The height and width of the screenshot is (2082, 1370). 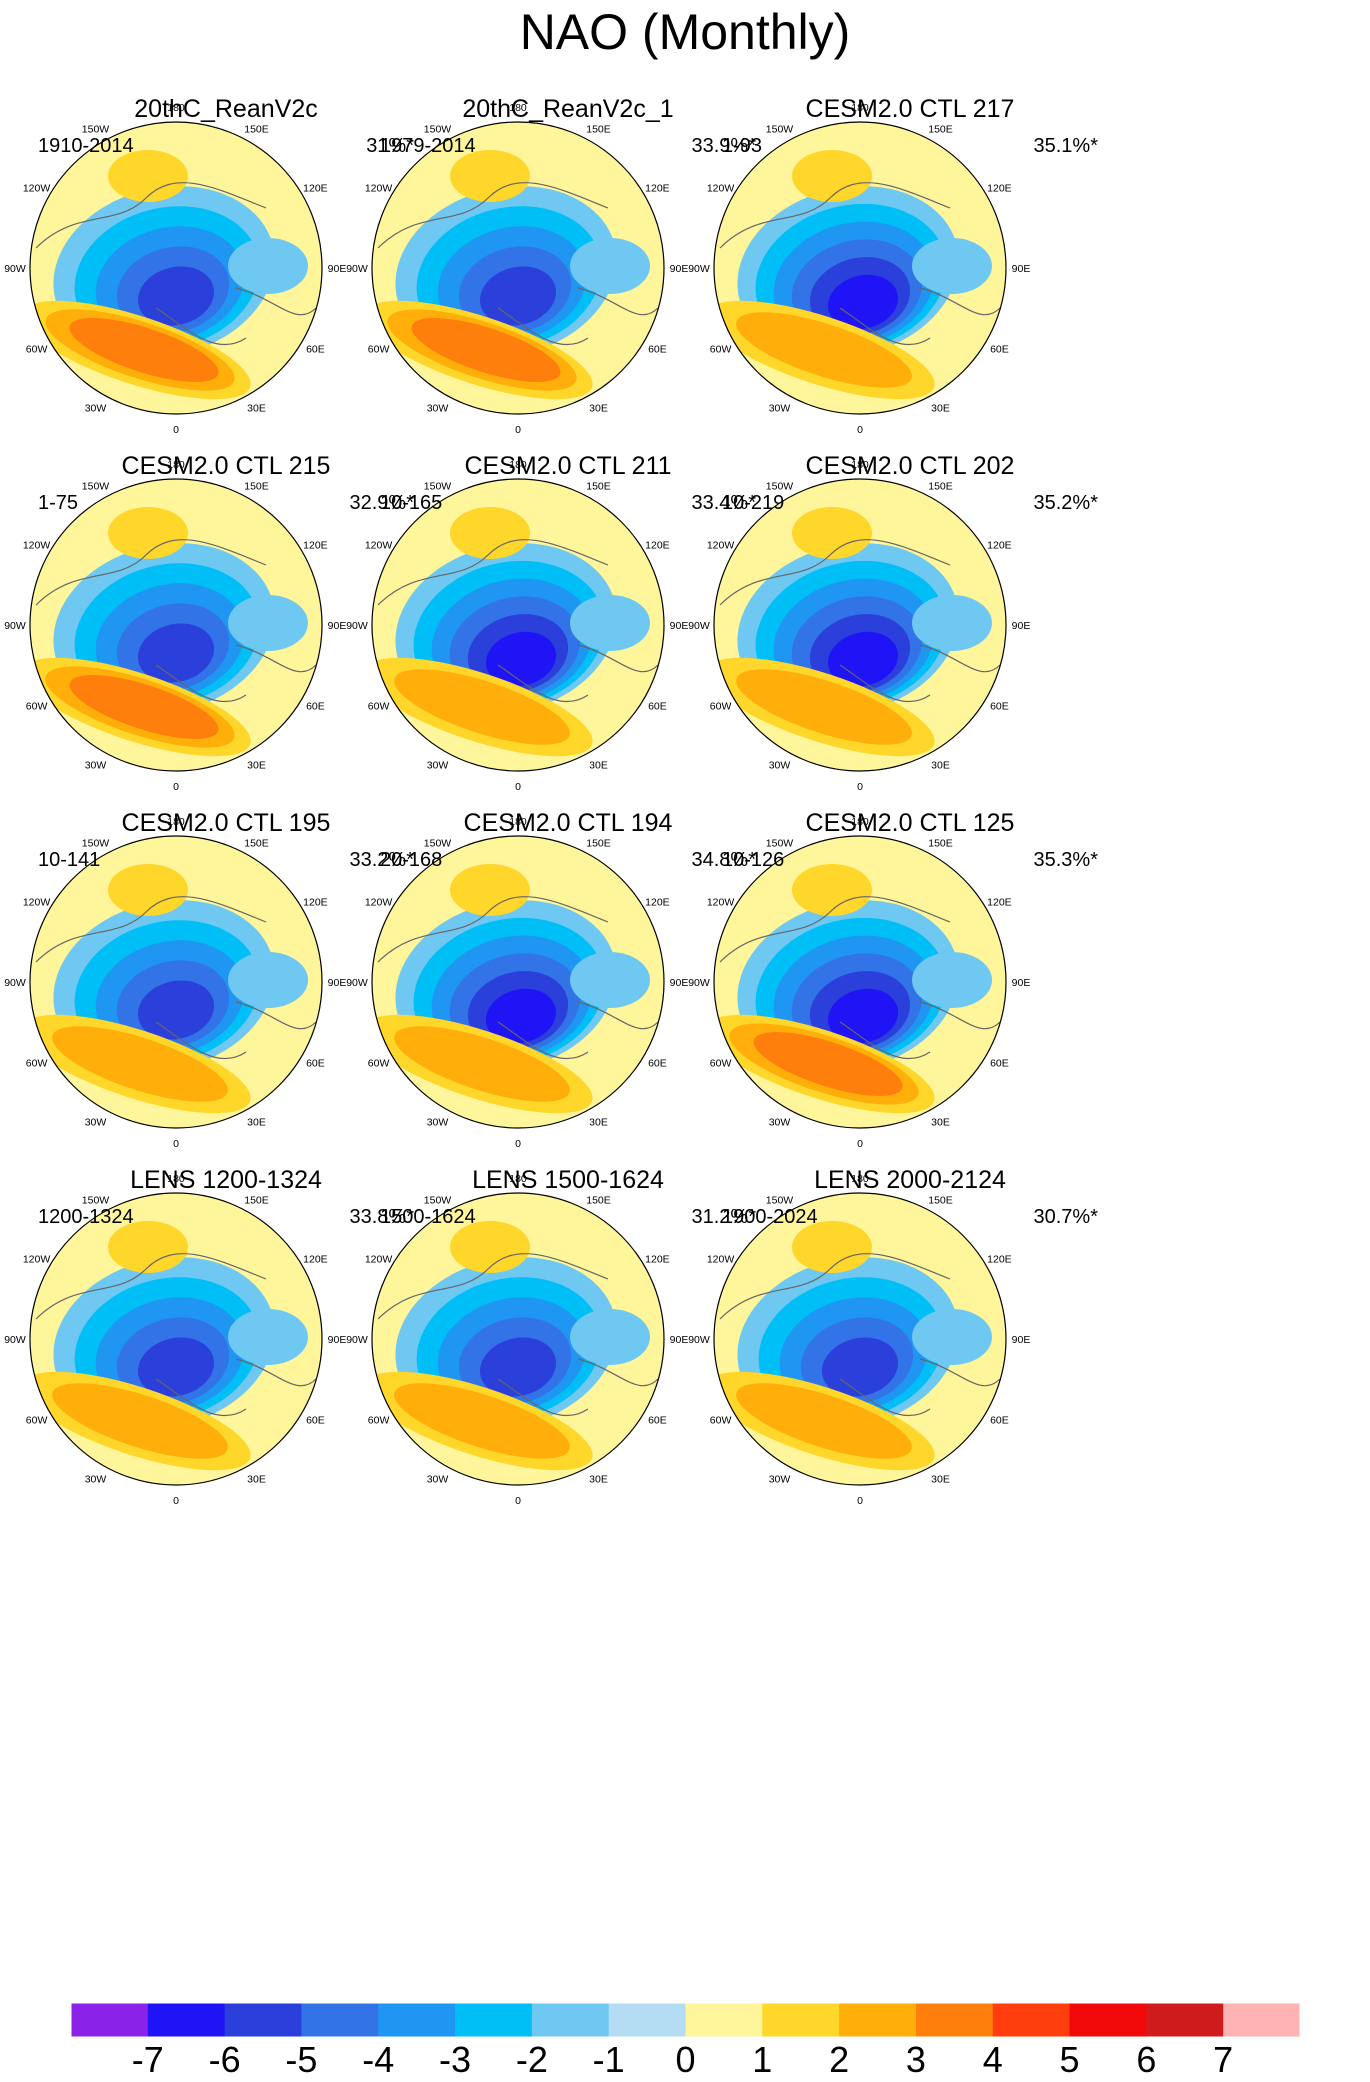 What do you see at coordinates (411, 503) in the screenshot?
I see `panel-period: 10-165` at bounding box center [411, 503].